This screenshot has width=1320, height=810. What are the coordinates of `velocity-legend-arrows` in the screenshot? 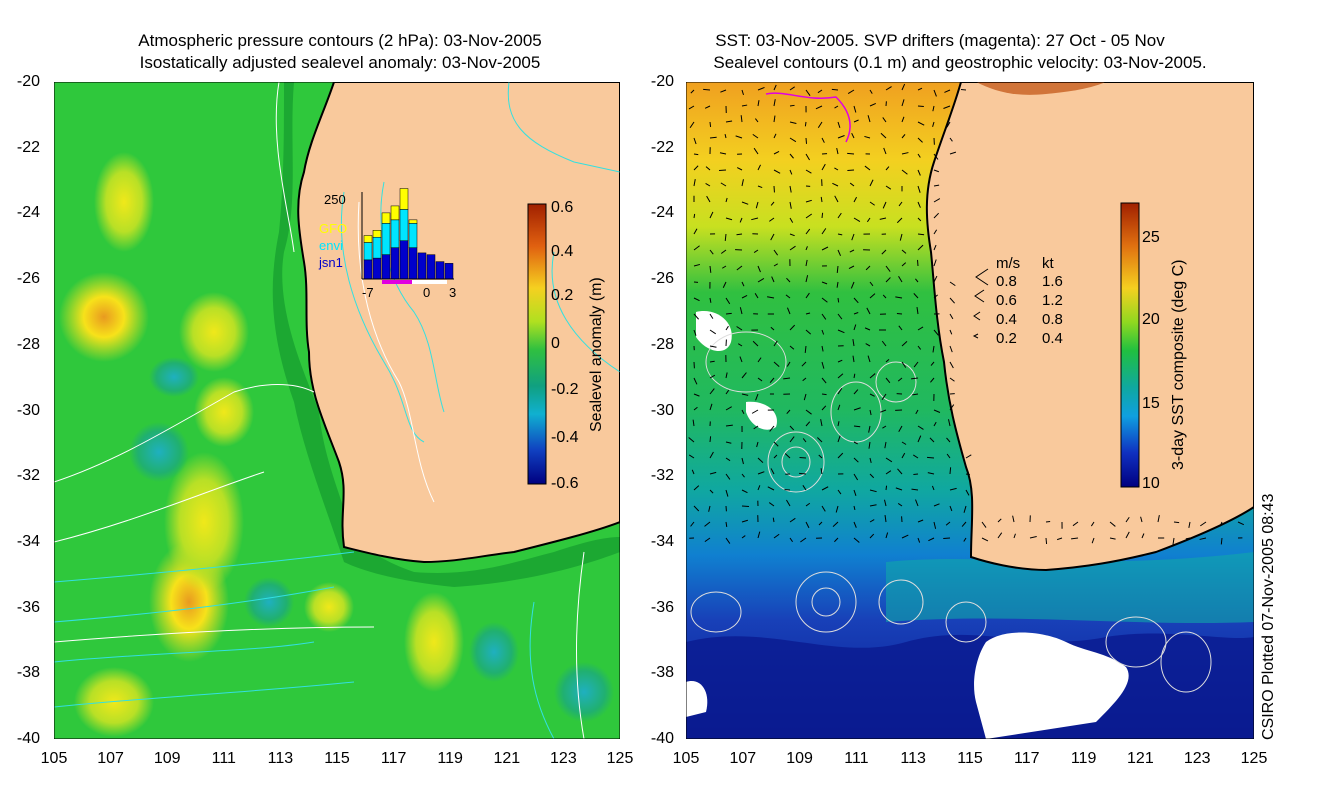 It's located at (980, 303).